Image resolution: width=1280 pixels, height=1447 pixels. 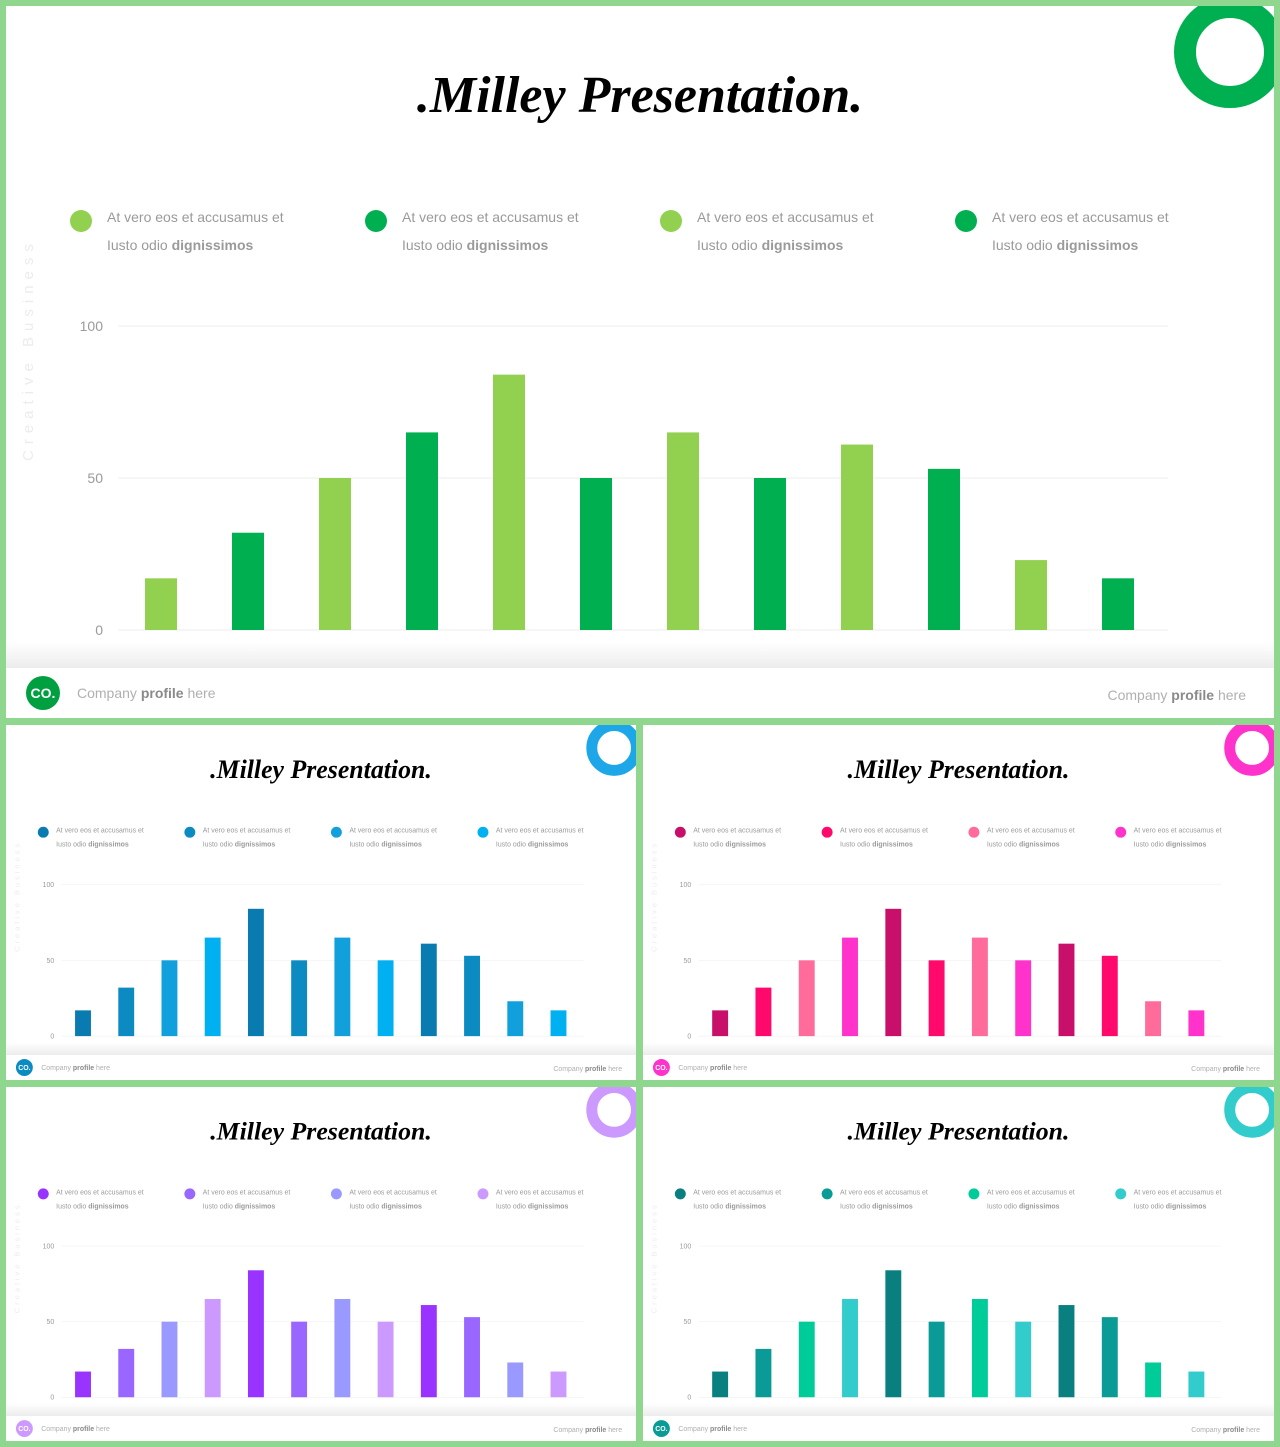 I want to click on footer-shade, so click(x=958, y=1049).